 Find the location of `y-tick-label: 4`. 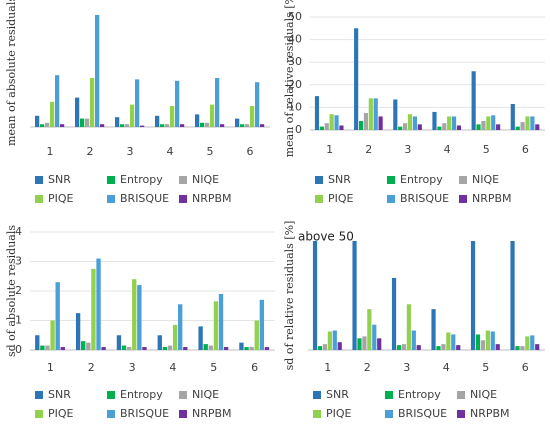

y-tick-label: 4 is located at coordinates (18, 231).